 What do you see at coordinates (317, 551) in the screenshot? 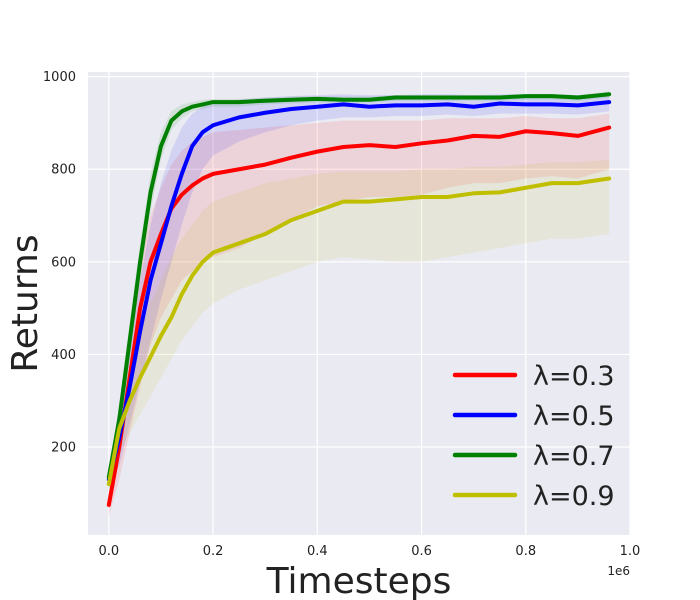
I see `x-tick-label: 0.4` at bounding box center [317, 551].